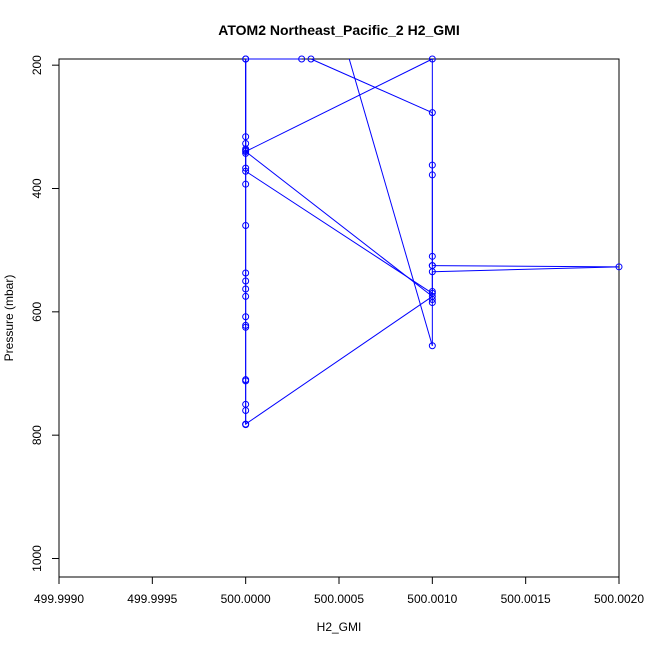 This screenshot has height=650, width=650. What do you see at coordinates (338, 30) in the screenshot?
I see `chart-title: ATOM2 Northeast_Pacific_2 H2_GMI` at bounding box center [338, 30].